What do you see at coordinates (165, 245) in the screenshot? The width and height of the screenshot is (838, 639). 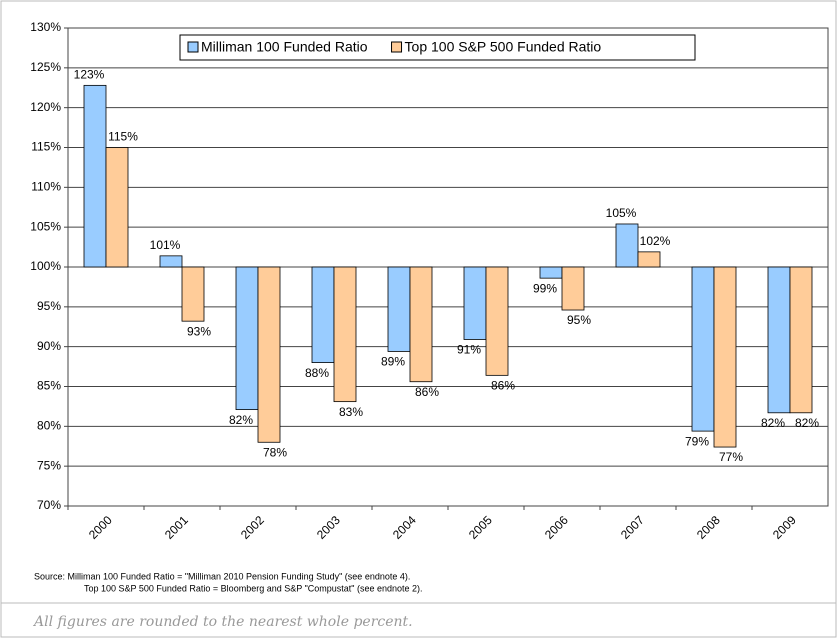 I see `data-label: 101%` at bounding box center [165, 245].